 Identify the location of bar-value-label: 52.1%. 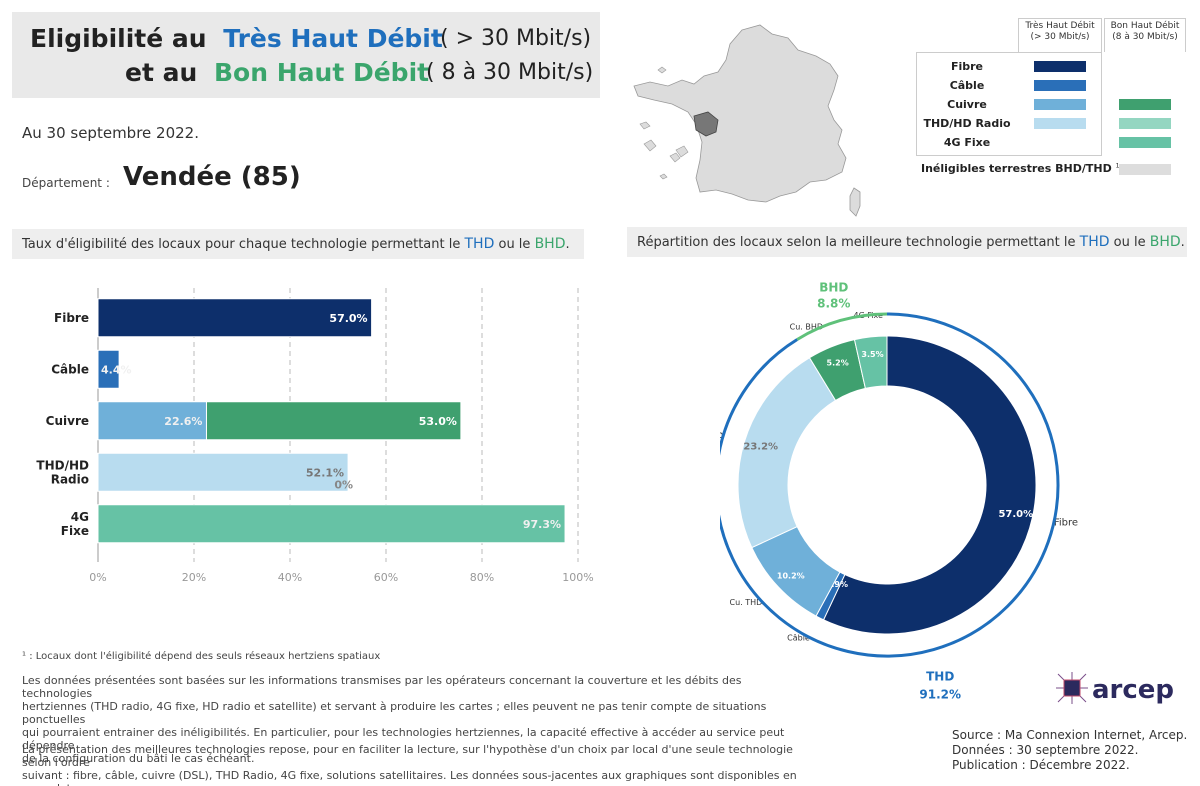
(325, 472).